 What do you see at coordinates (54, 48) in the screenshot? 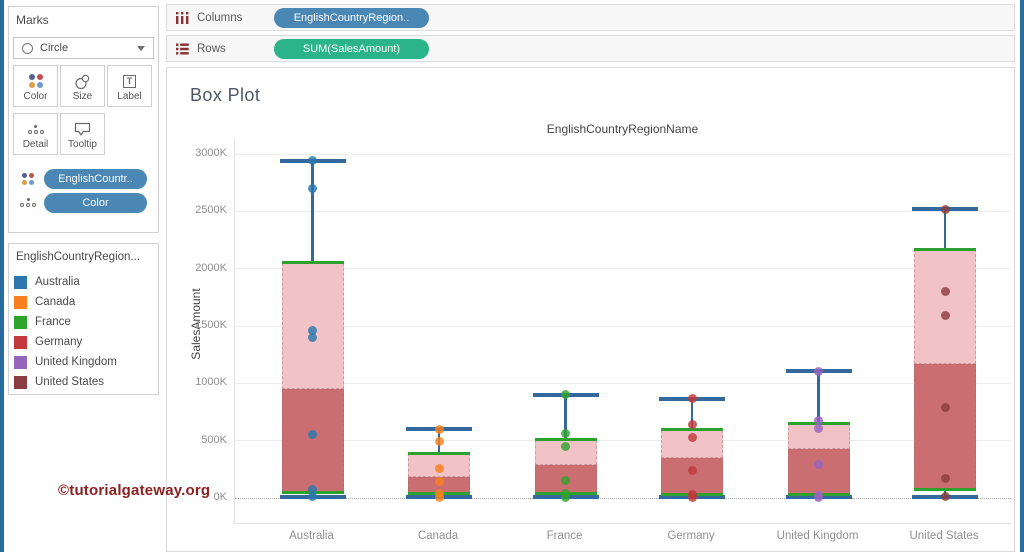
I see `mark-type-value: Circle` at bounding box center [54, 48].